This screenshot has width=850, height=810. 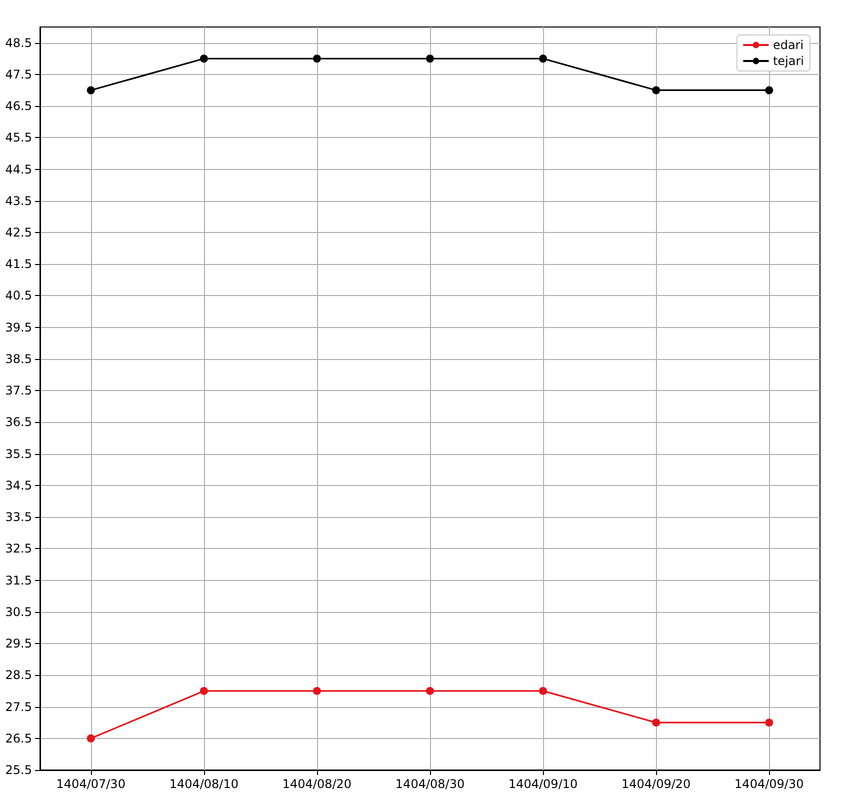 What do you see at coordinates (18, 295) in the screenshot?
I see `y-tick-label: 40.5` at bounding box center [18, 295].